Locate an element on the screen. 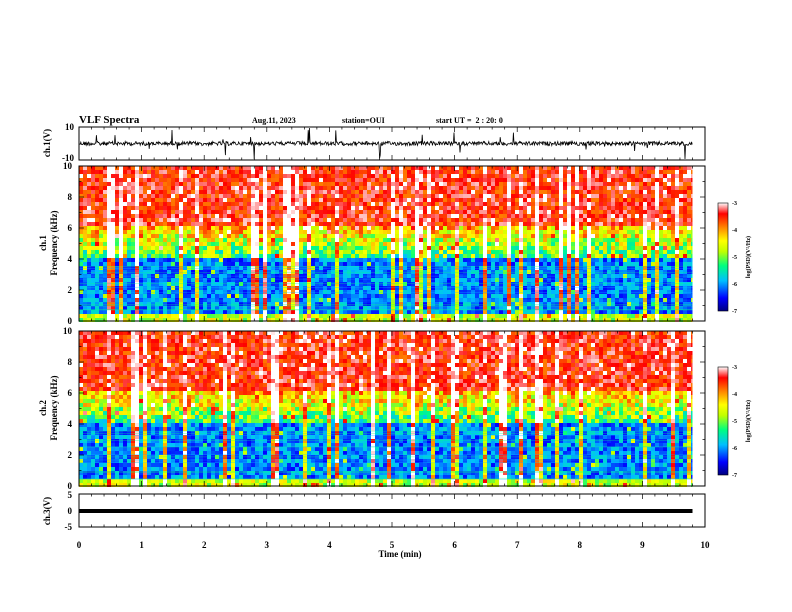 This screenshot has height=612, width=792. ch1-ytick-top: 10 is located at coordinates (70, 127).